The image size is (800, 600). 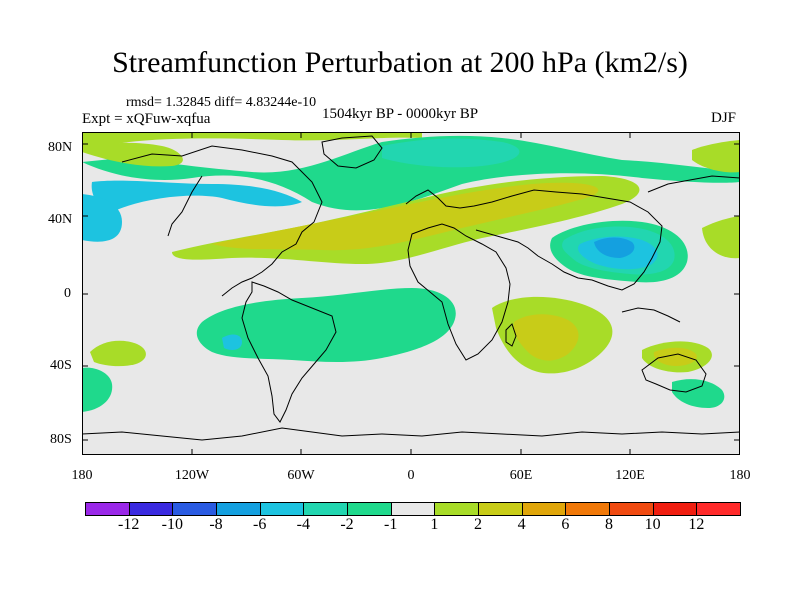 I want to click on contour-minus1-south-pacific-west, so click(x=97, y=389).